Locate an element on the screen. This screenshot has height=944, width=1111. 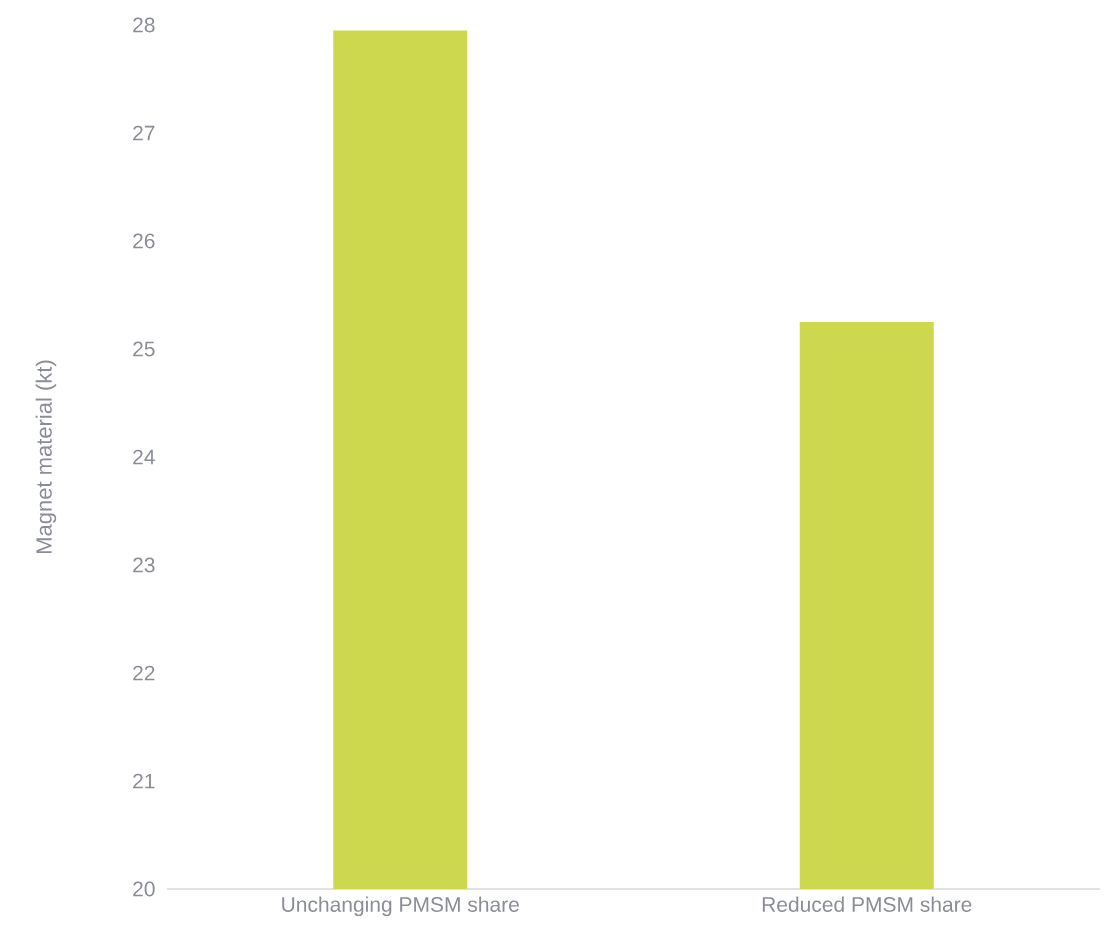
y-tick-label: 23 is located at coordinates (144, 565).